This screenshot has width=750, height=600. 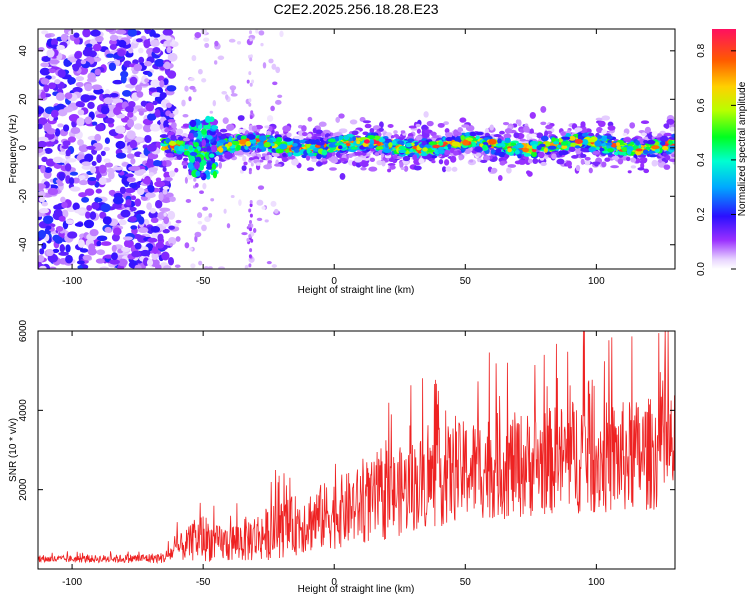 I want to click on spectrogram-x-tick-label: -50, so click(x=203, y=281).